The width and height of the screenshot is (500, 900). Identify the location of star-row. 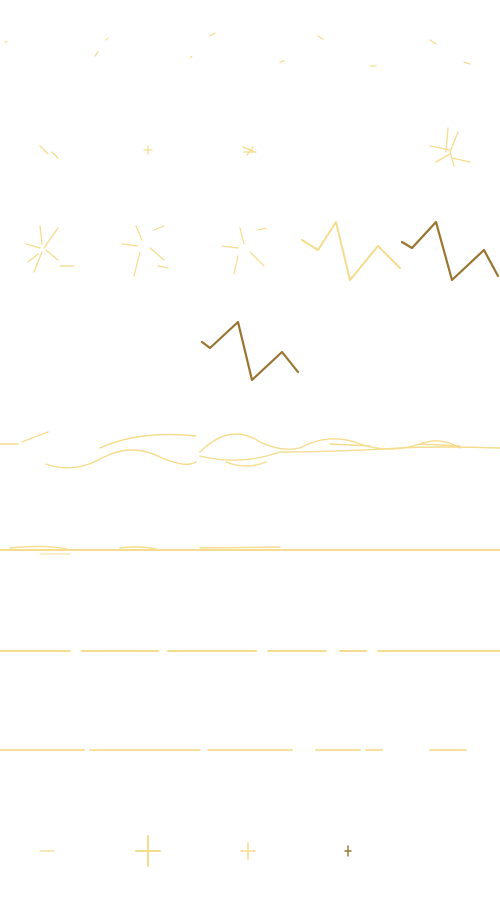
(195, 851).